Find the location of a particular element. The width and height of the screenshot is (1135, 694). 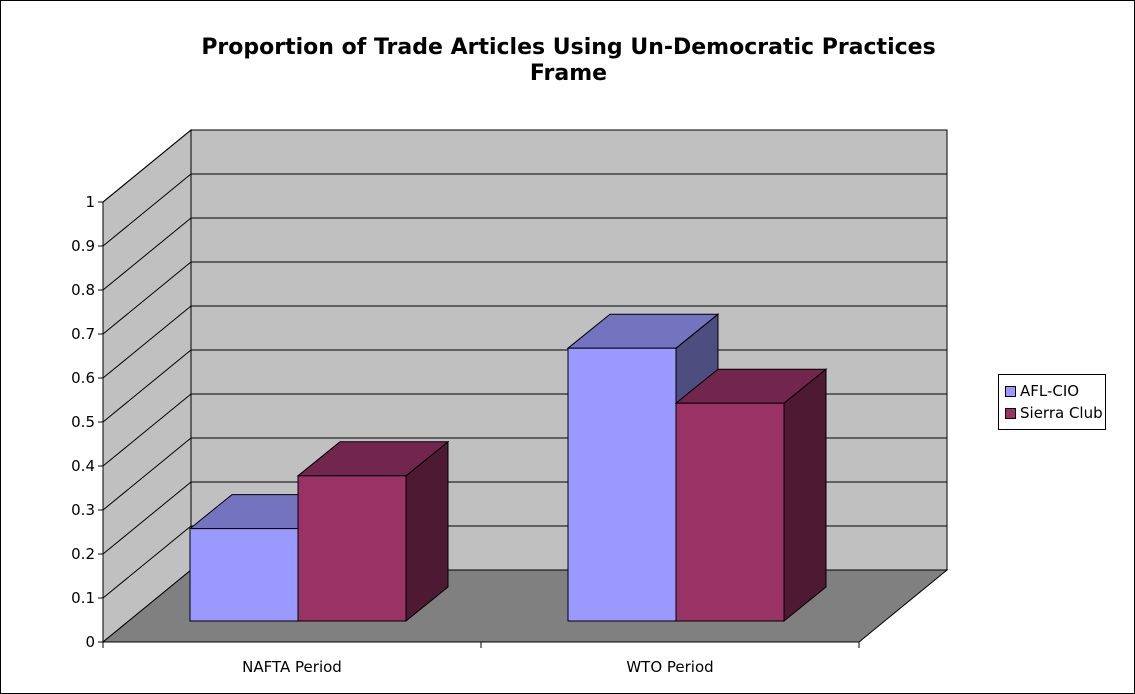

chart-legend: AFL-CIO Sierra Club is located at coordinates (1052, 402).